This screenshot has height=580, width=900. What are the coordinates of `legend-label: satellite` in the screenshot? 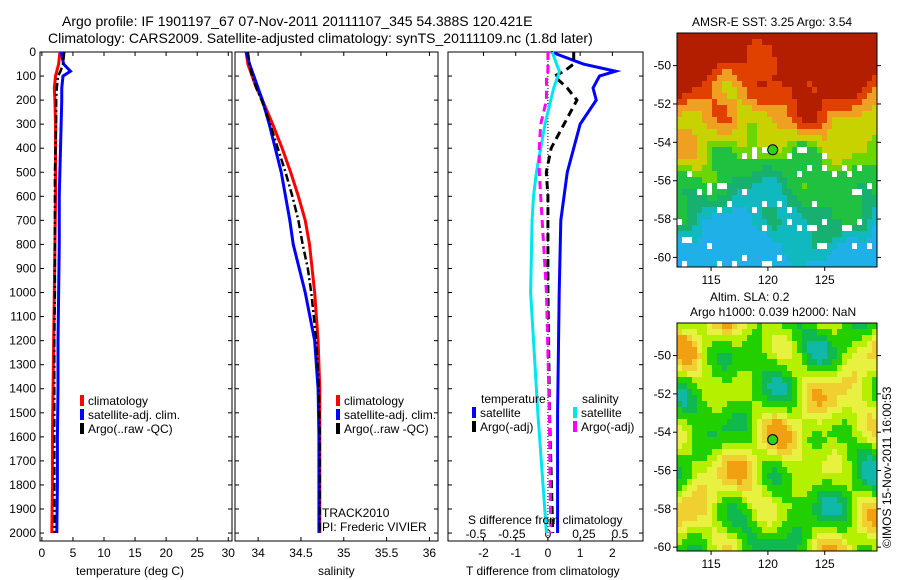 It's located at (601, 413).